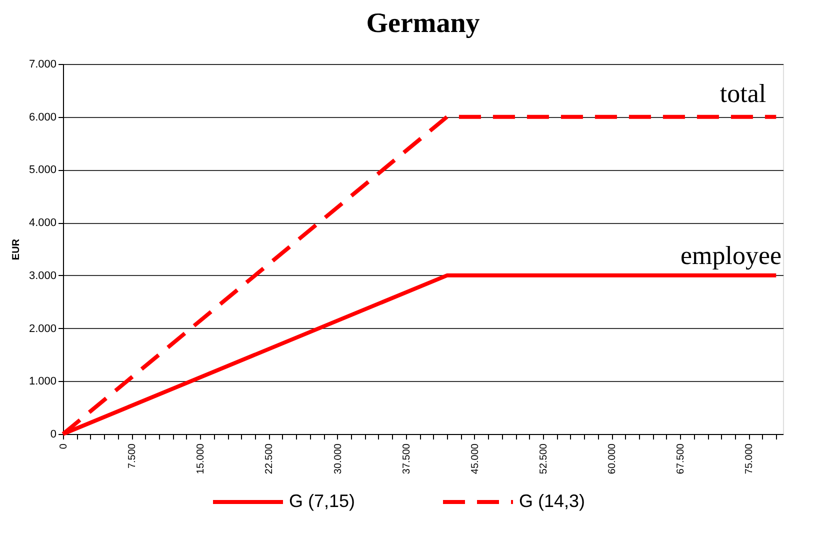 The height and width of the screenshot is (548, 816). Describe the element at coordinates (475, 458) in the screenshot. I see `x-tick-label: 45.000` at that location.